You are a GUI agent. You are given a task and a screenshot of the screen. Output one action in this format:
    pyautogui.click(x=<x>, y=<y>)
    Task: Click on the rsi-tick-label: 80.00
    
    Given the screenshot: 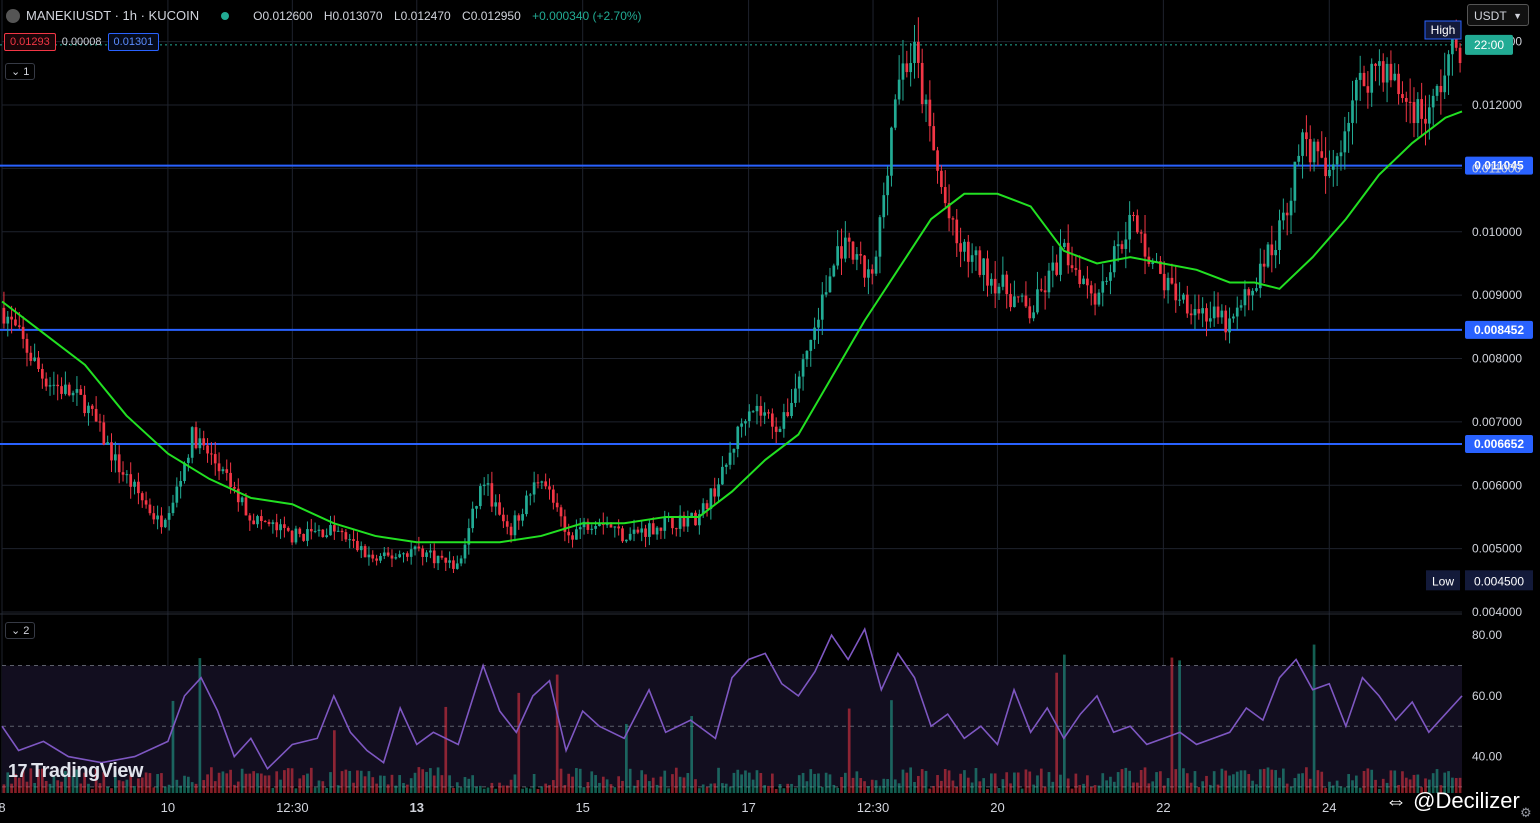 What is the action you would take?
    pyautogui.click(x=1487, y=635)
    